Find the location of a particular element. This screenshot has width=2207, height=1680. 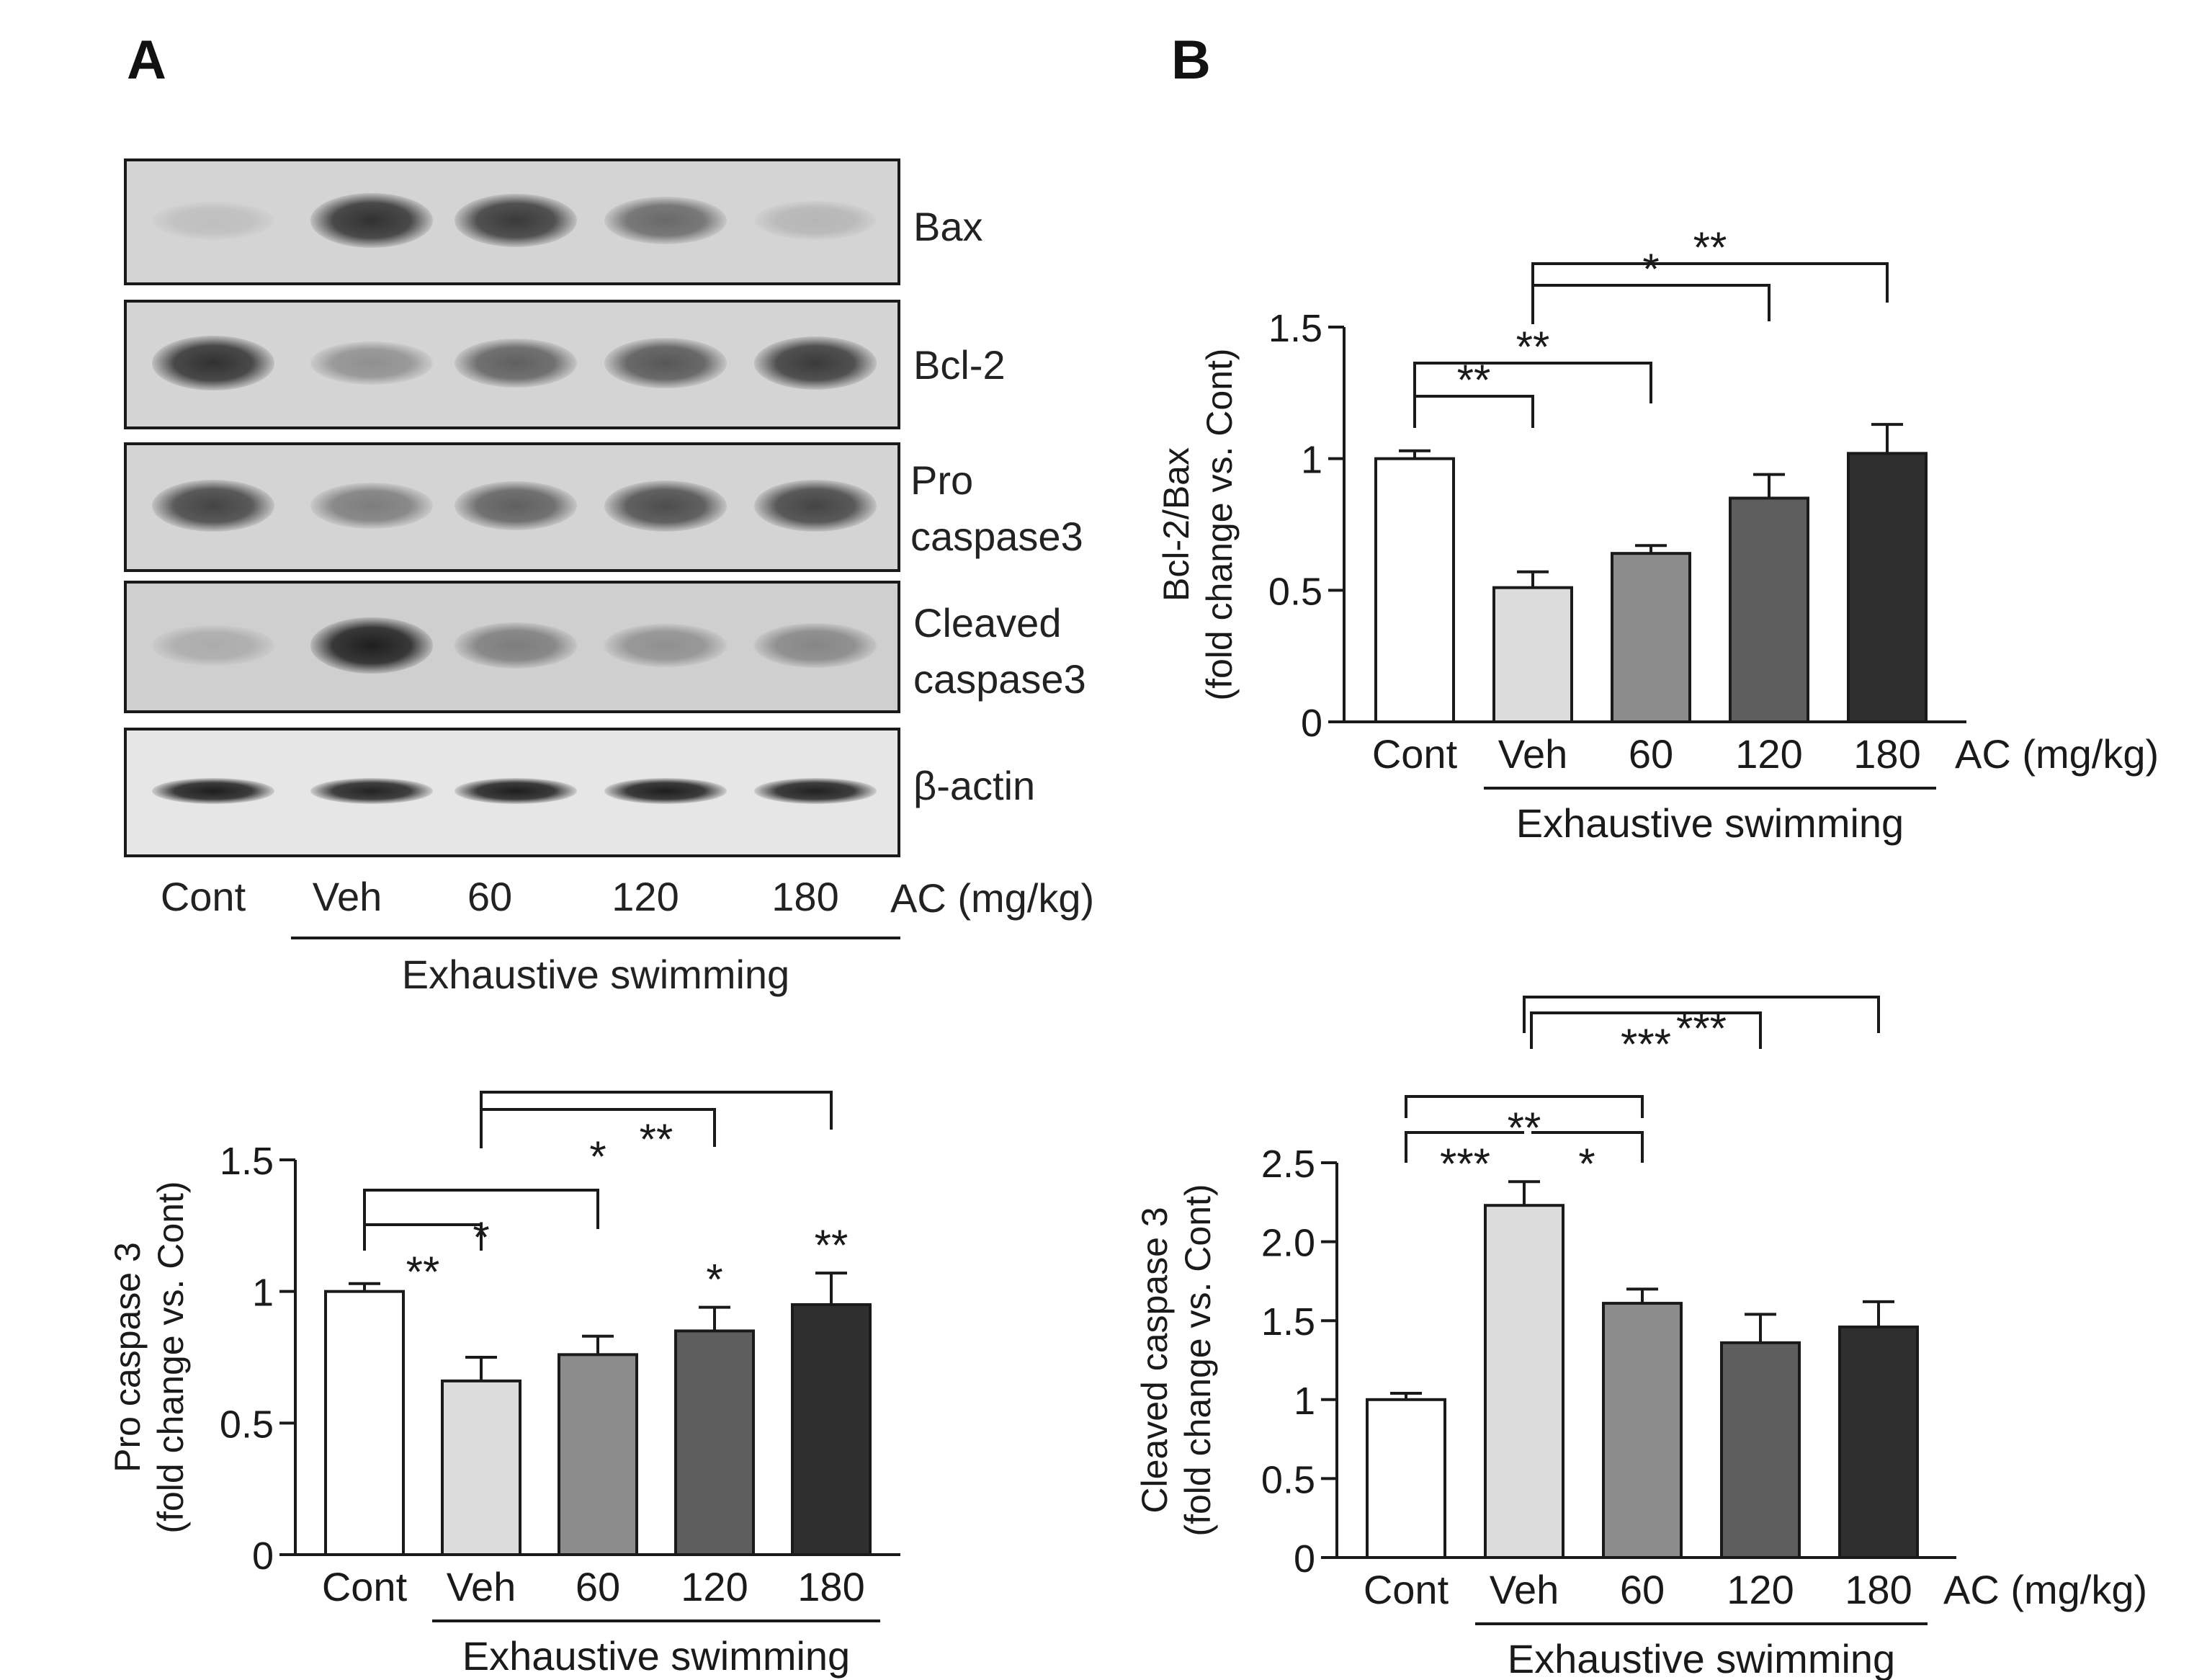

significance-label: *** is located at coordinates (1465, 1164).